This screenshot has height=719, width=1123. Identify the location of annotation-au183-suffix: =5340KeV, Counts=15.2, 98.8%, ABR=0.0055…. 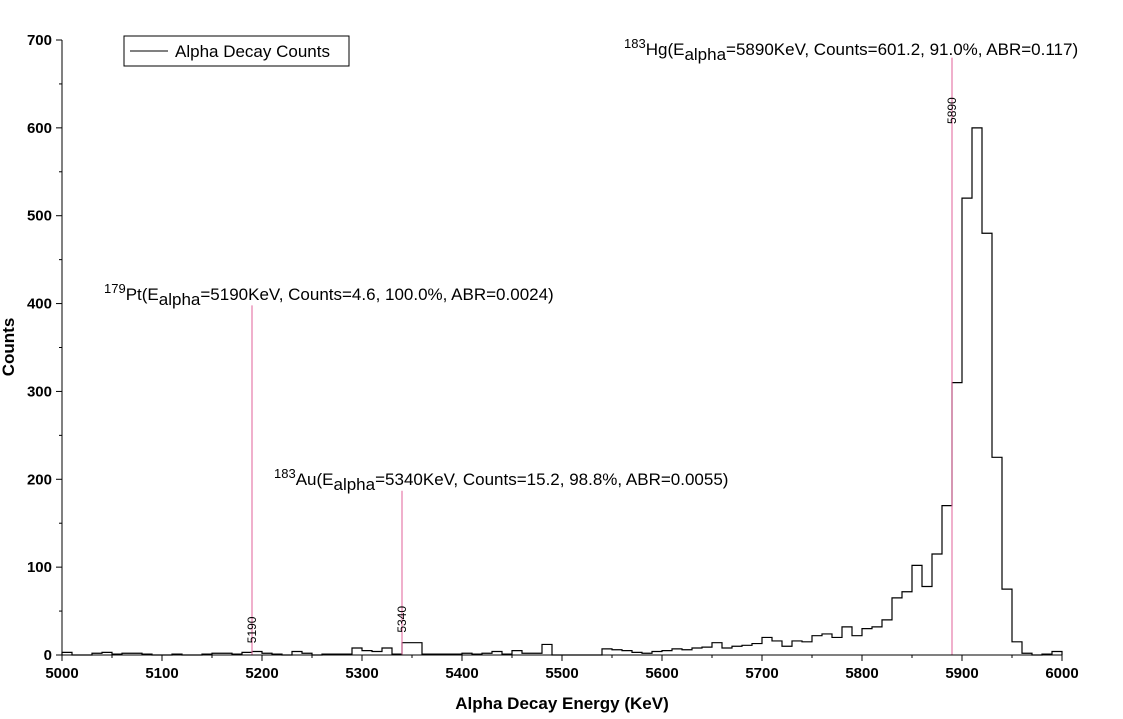
(551, 479).